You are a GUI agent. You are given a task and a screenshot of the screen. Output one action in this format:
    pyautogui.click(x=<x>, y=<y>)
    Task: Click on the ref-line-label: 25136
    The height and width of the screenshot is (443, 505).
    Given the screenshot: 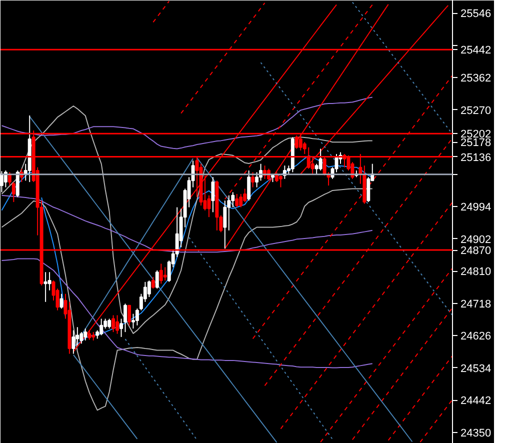 What is the action you would take?
    pyautogui.click(x=476, y=158)
    